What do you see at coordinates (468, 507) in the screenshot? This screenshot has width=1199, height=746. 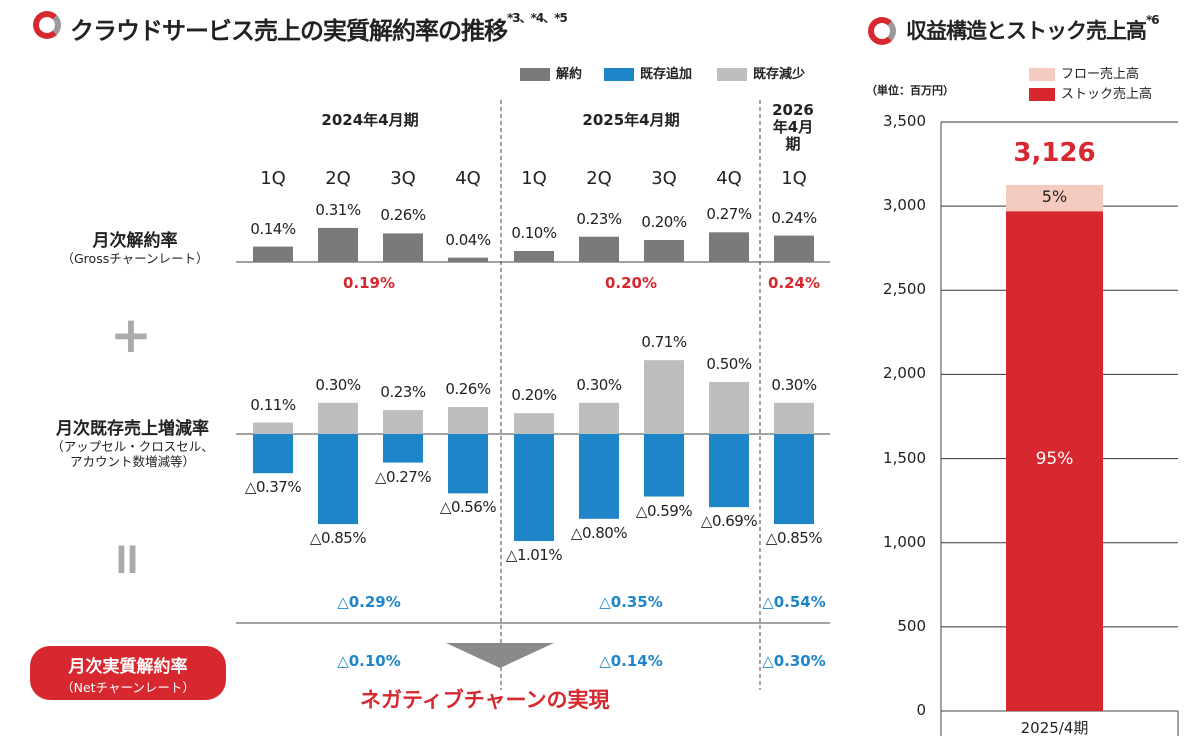 I see `existing-add-value-label: △0.56%` at bounding box center [468, 507].